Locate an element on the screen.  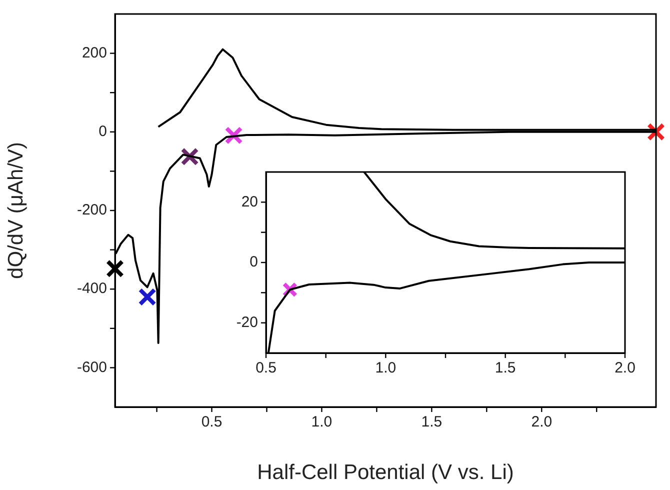
y-tick-label: 200 is located at coordinates (94, 53).